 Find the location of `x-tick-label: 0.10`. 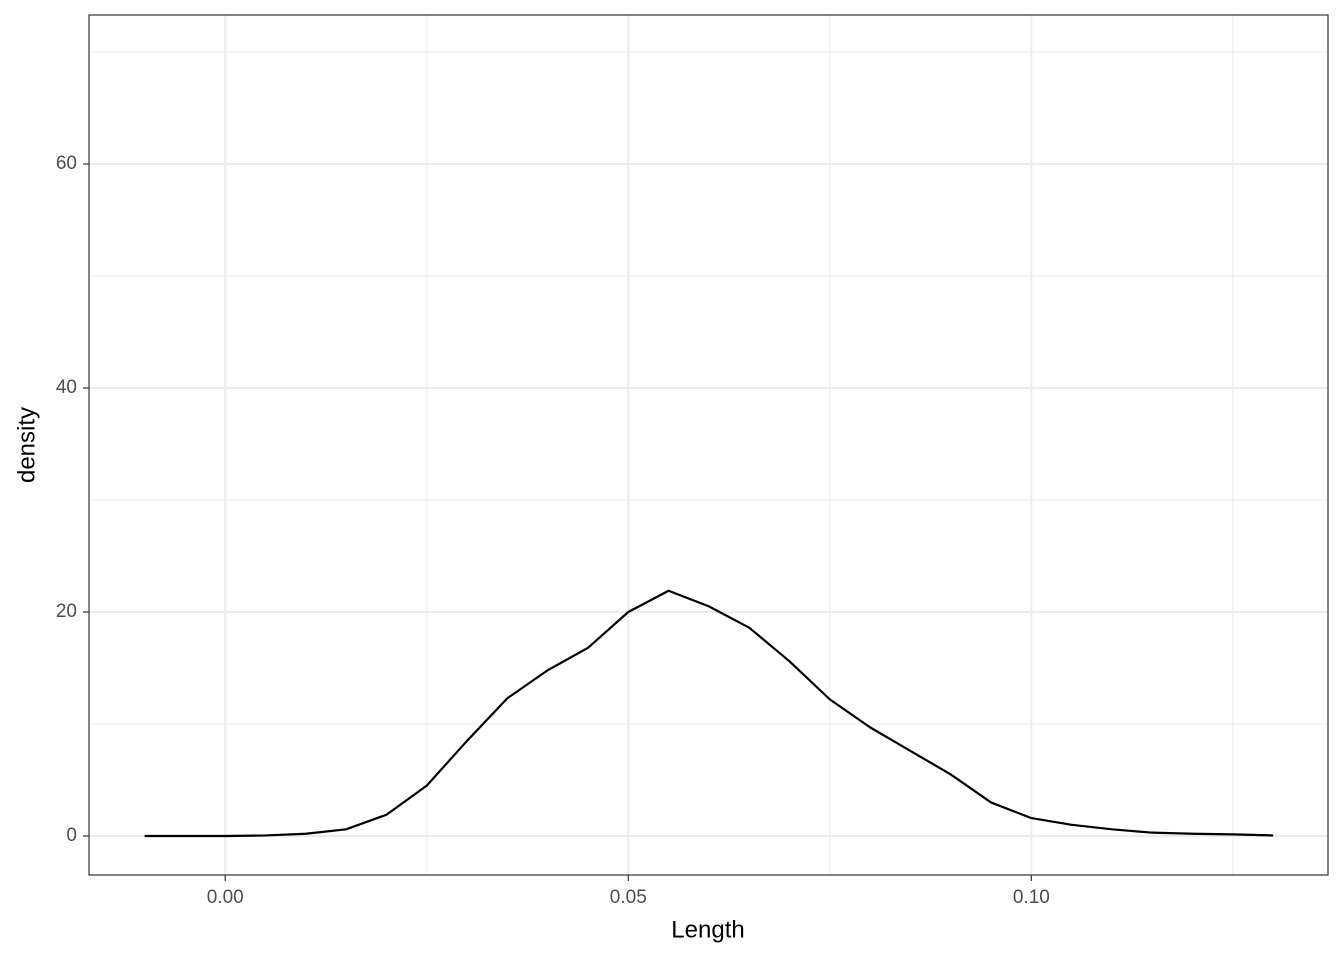

x-tick-label: 0.10 is located at coordinates (1031, 897).